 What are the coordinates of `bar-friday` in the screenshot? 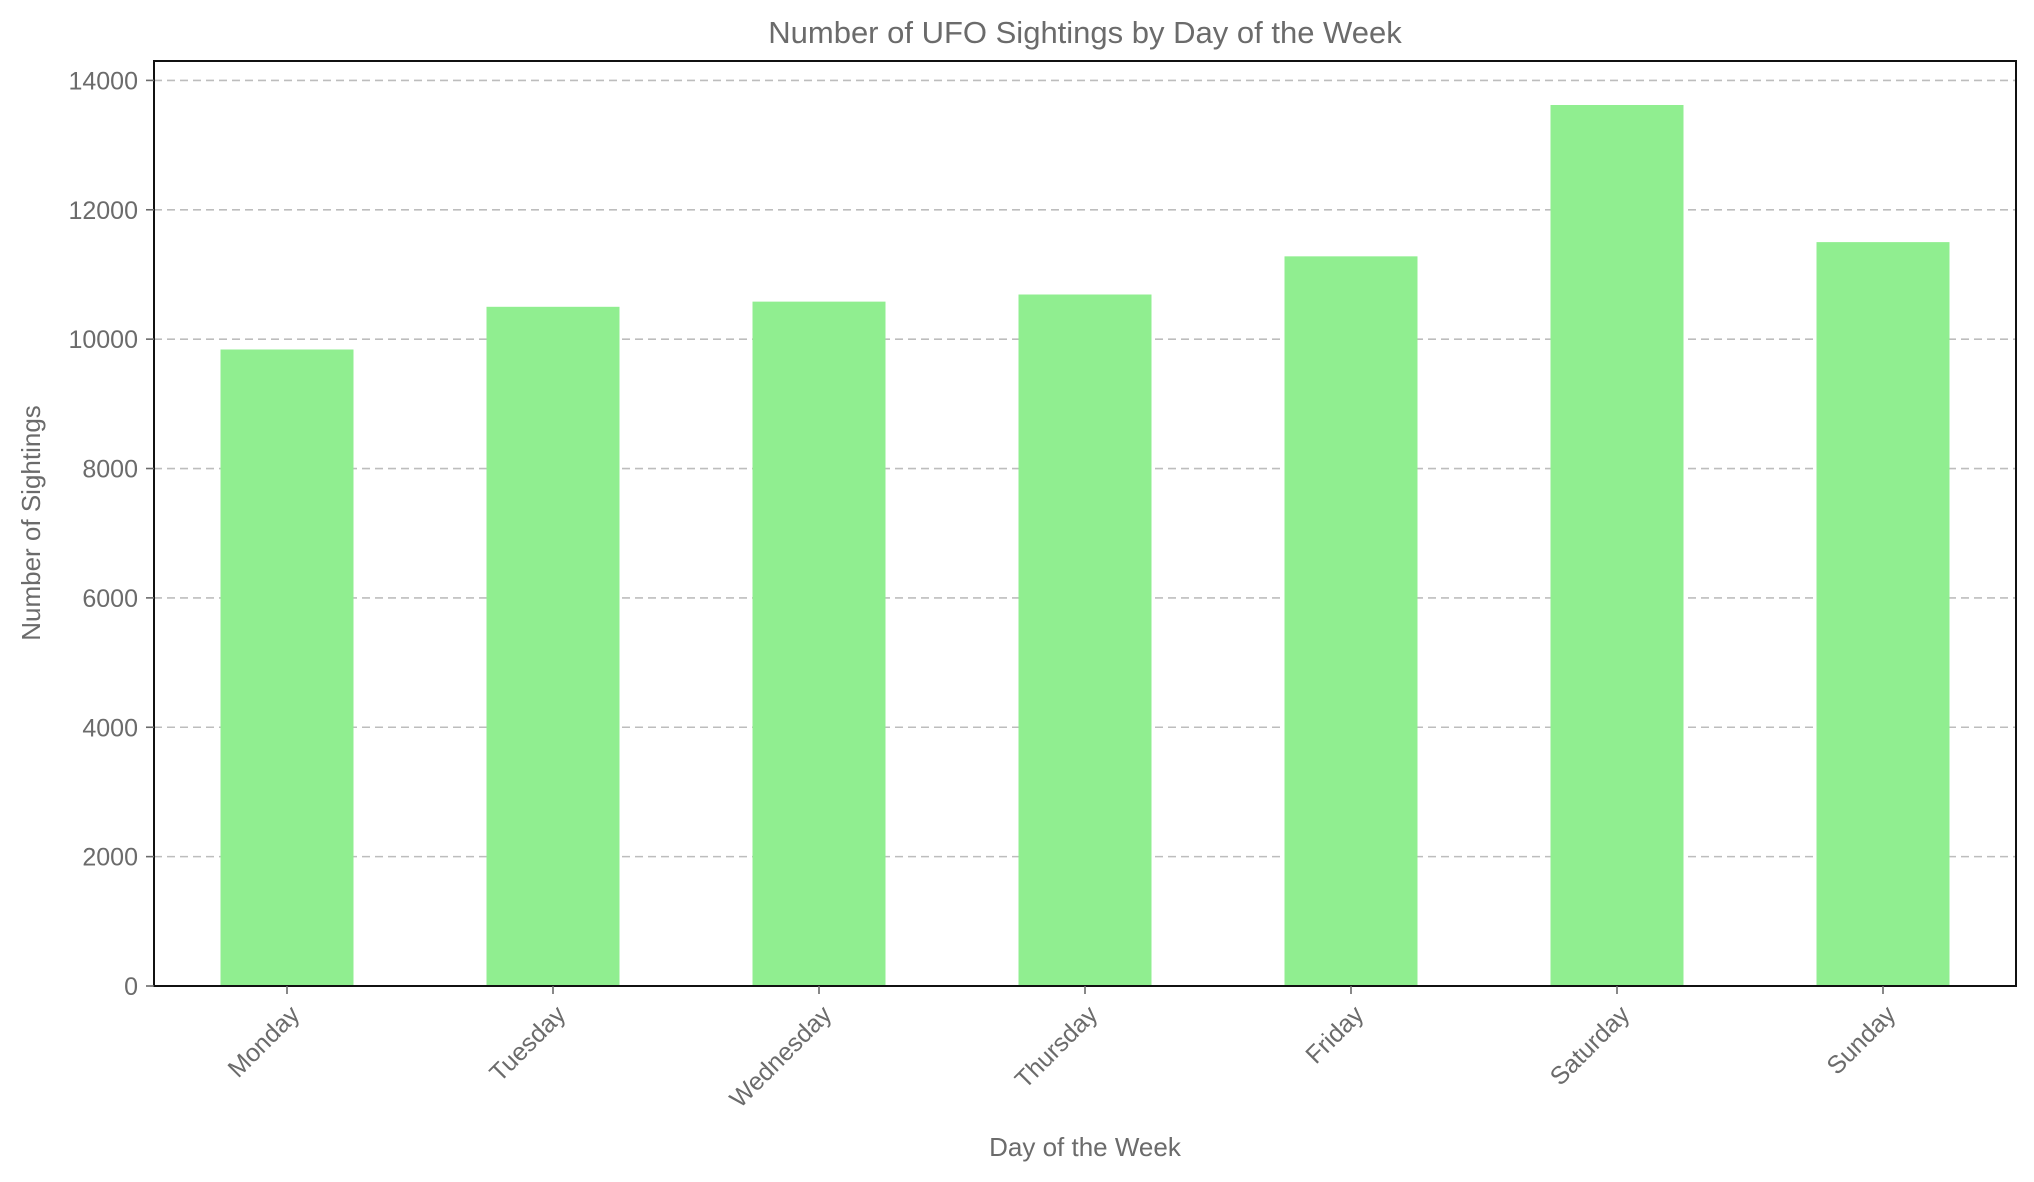 It's located at (1351, 621).